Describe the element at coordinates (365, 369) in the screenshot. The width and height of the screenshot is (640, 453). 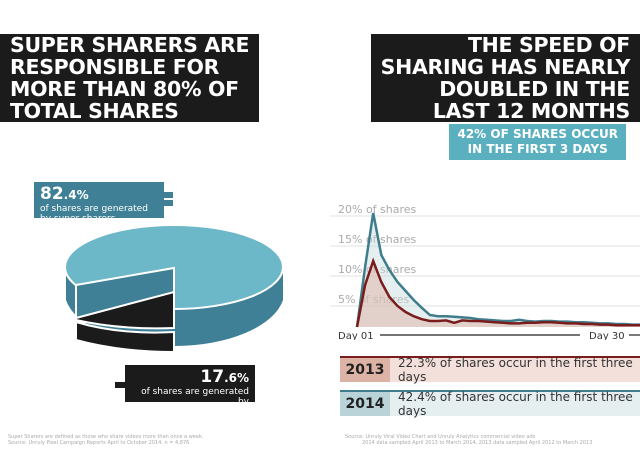
I see `year-label: 2013` at that location.